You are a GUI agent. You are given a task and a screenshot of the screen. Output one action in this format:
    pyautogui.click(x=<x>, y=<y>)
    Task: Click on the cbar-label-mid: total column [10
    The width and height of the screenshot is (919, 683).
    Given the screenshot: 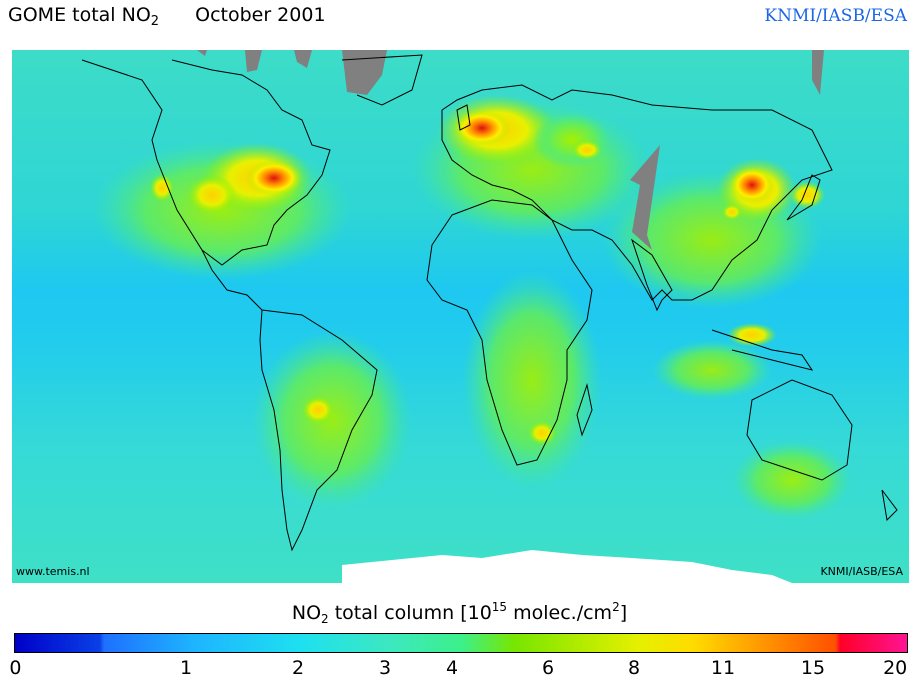 What is the action you would take?
    pyautogui.click(x=410, y=613)
    